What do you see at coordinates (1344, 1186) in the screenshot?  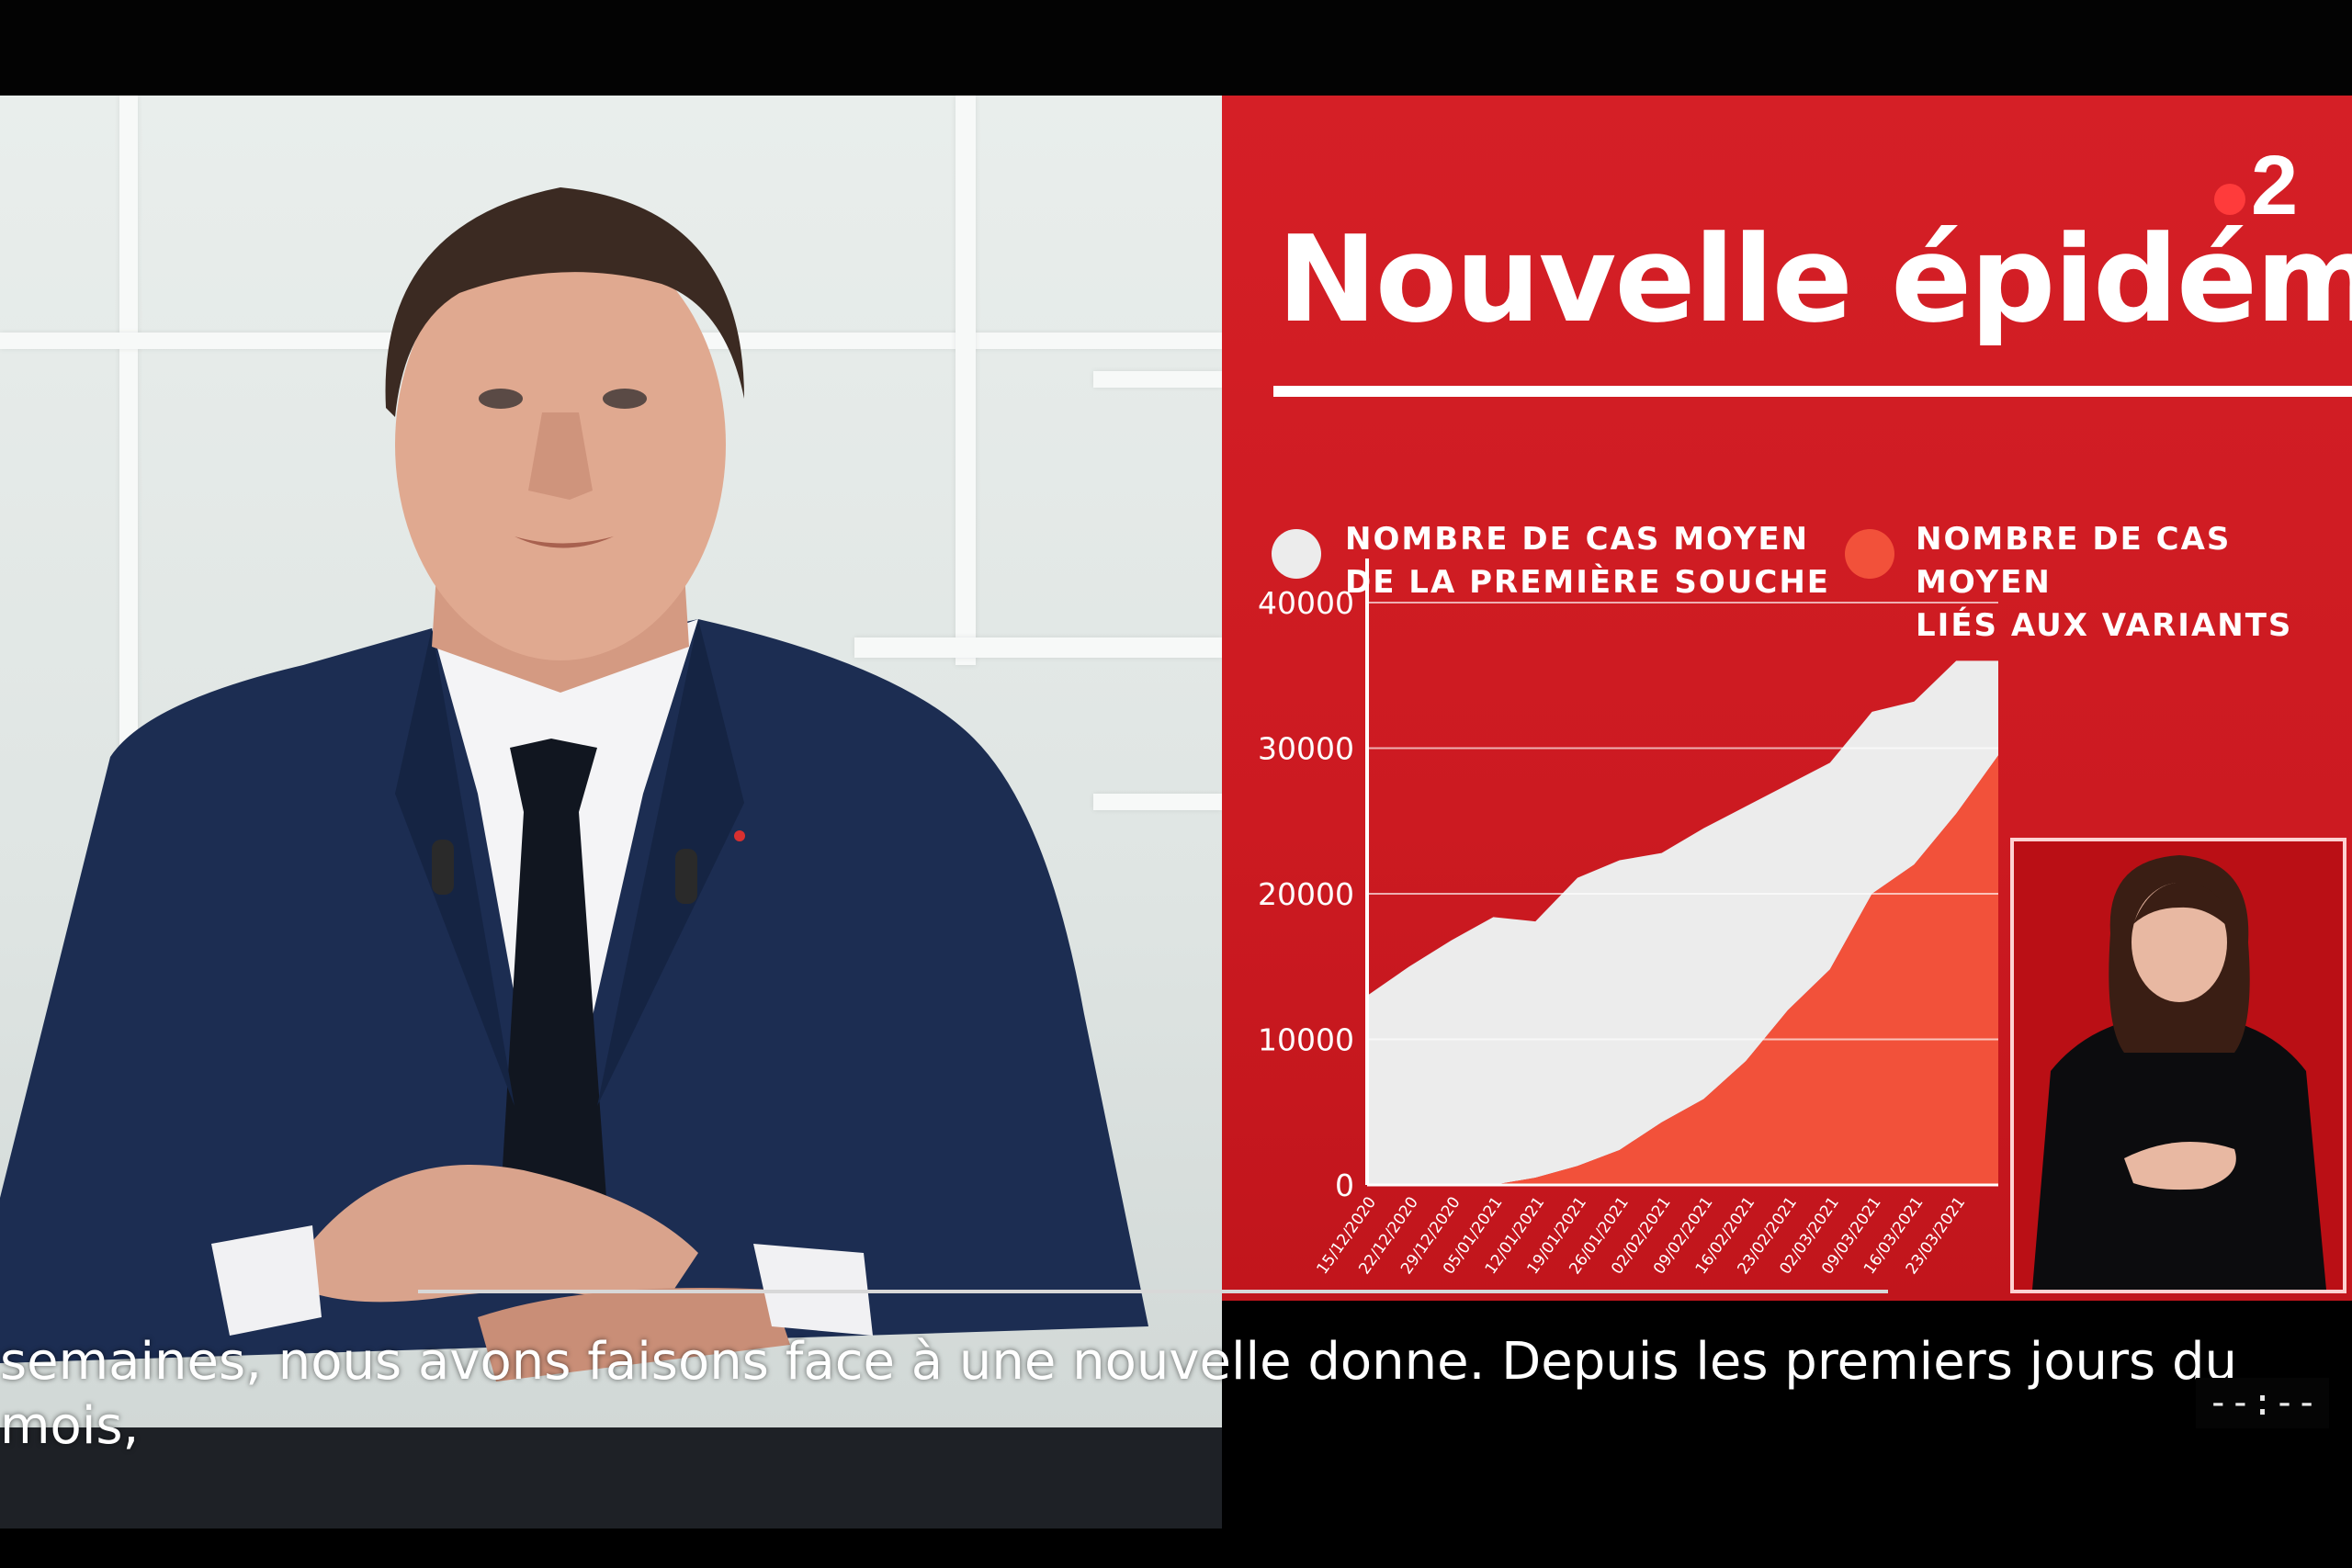 I see `y-tick-label: 0` at bounding box center [1344, 1186].